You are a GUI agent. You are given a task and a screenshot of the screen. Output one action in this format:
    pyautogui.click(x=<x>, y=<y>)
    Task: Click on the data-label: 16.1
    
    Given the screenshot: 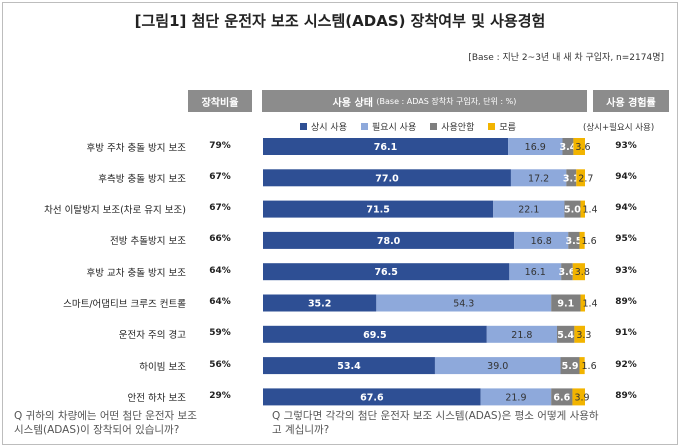 What is the action you would take?
    pyautogui.click(x=535, y=272)
    